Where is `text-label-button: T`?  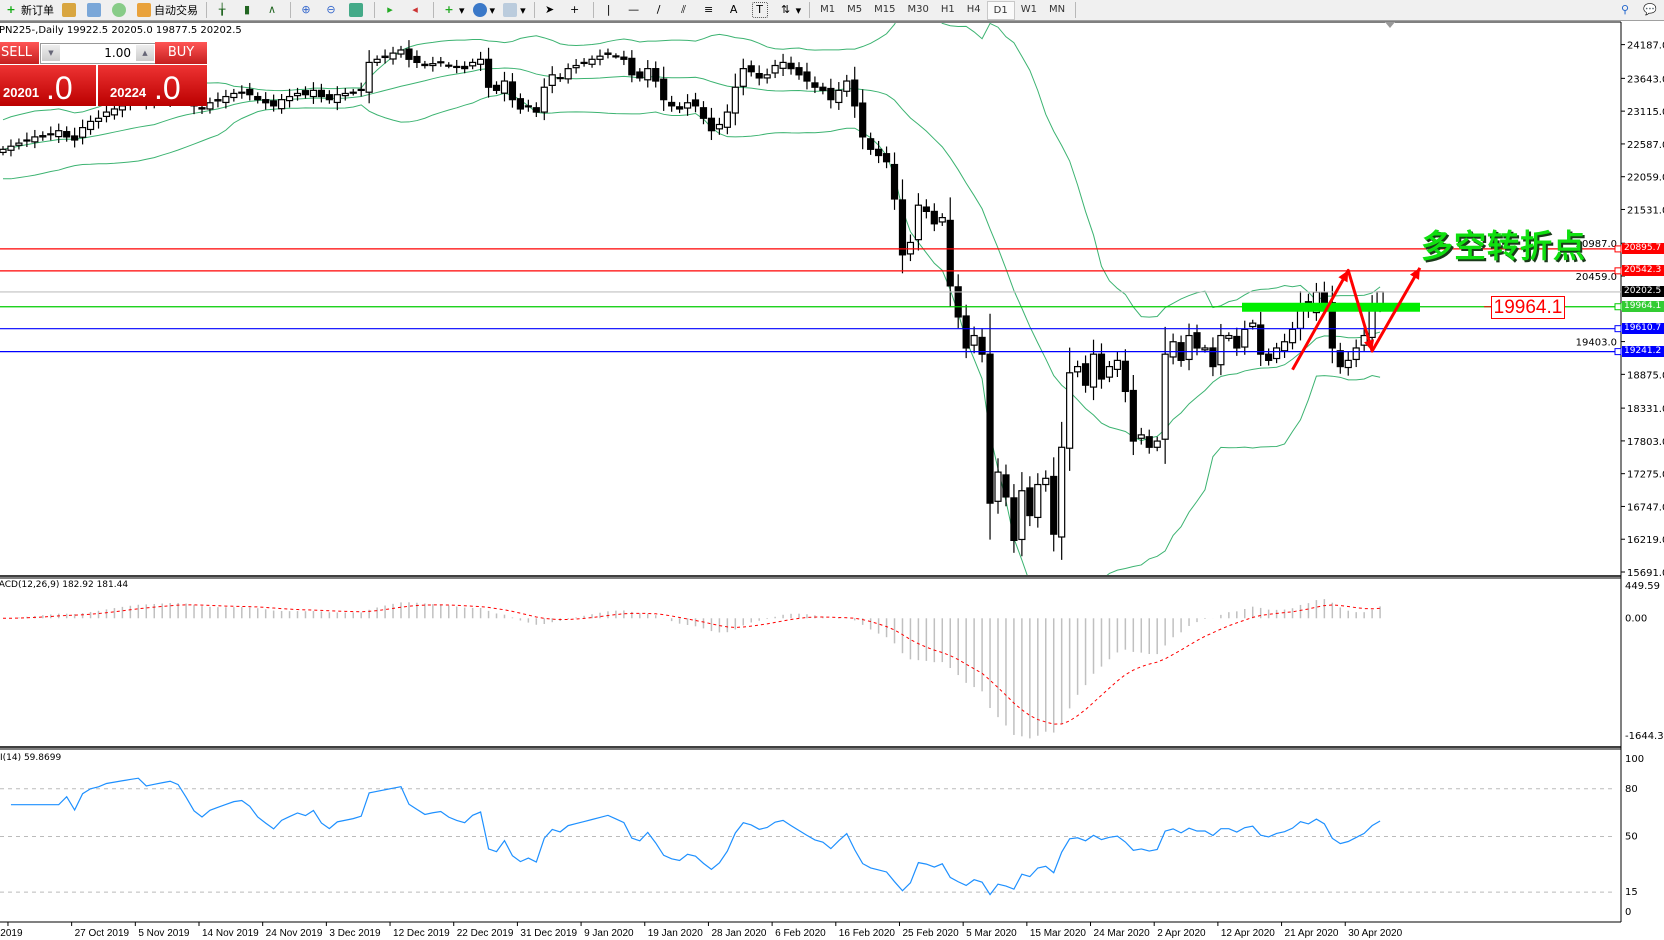 text-label-button: T is located at coordinates (761, 10).